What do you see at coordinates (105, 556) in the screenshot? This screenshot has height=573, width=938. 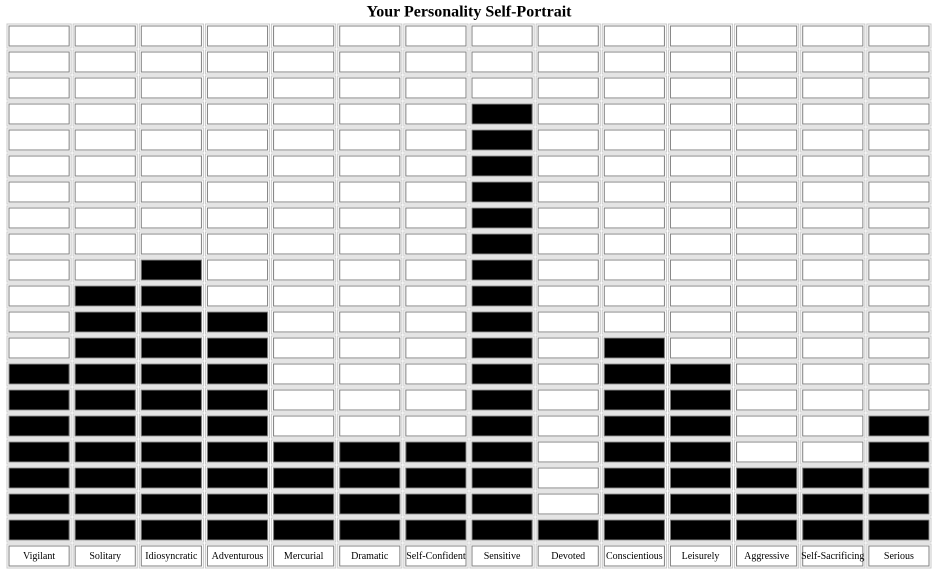 I see `x-tick-label: Solitary` at bounding box center [105, 556].